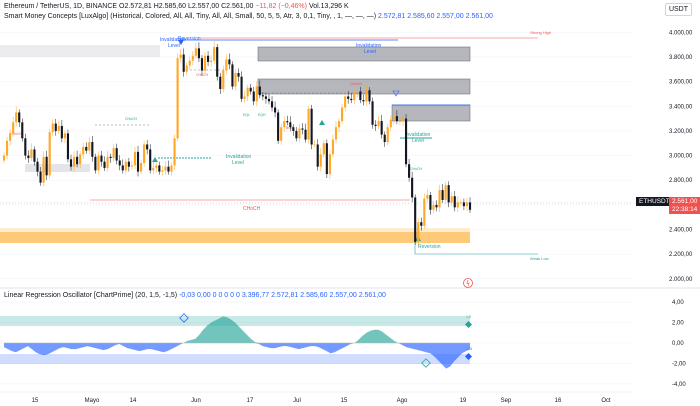 This screenshot has width=700, height=406. I want to click on currency-button: USDT, so click(678, 9).